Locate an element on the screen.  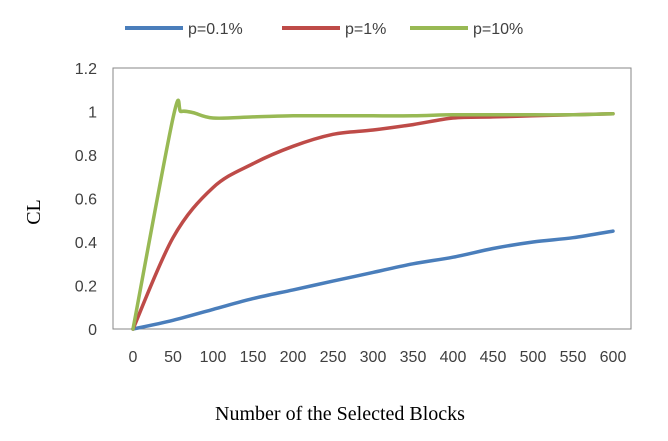
x-tick-label: 300 is located at coordinates (373, 357).